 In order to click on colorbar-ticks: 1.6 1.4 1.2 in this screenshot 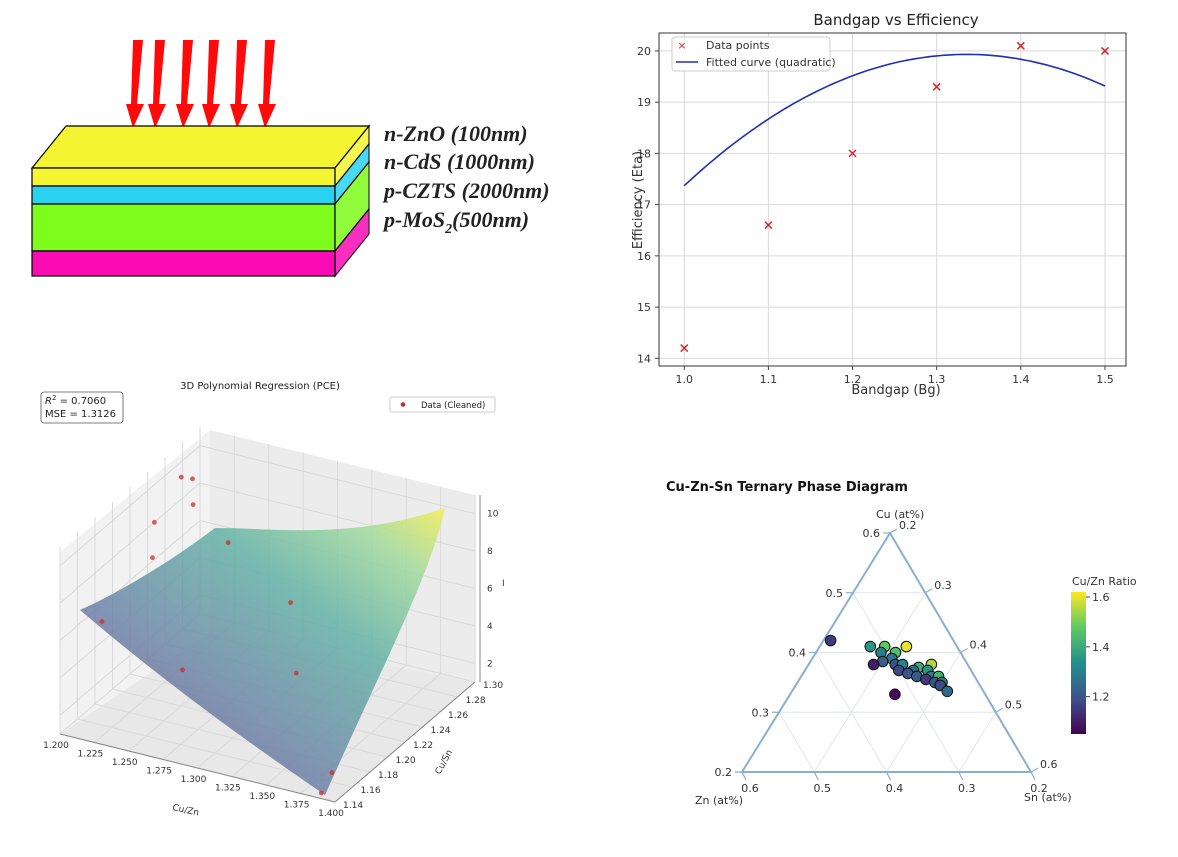, I will do `click(1098, 647)`.